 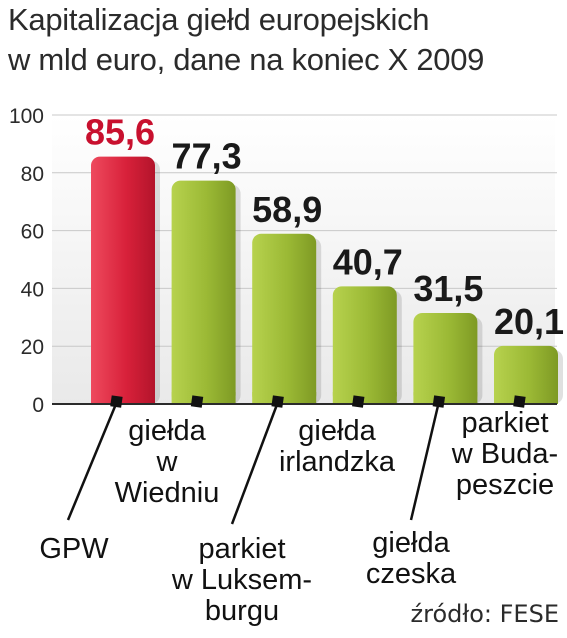 I want to click on category-label: Wiedniu, so click(x=167, y=493).